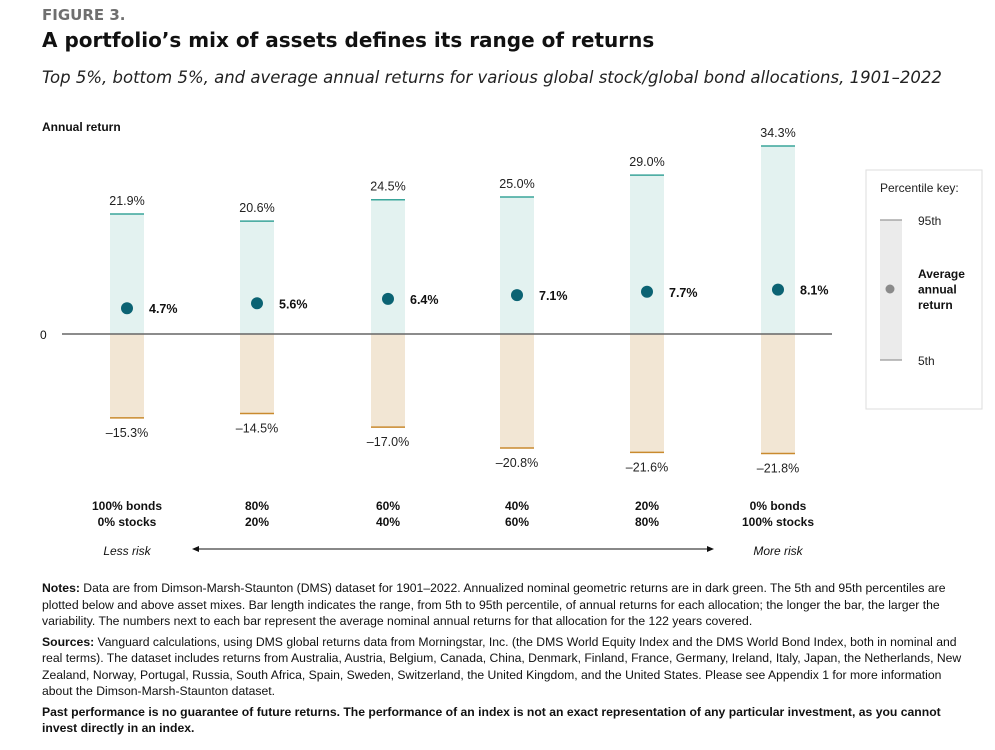  What do you see at coordinates (517, 522) in the screenshot?
I see `category-stocks-label: 60%` at bounding box center [517, 522].